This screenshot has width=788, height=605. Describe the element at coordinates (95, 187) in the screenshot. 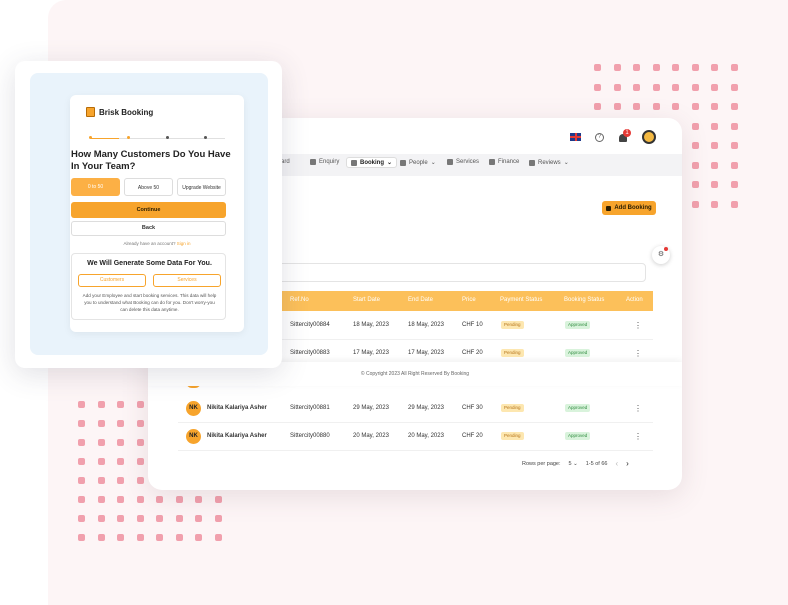

I see `option-0-to-50: 0 to 50` at that location.